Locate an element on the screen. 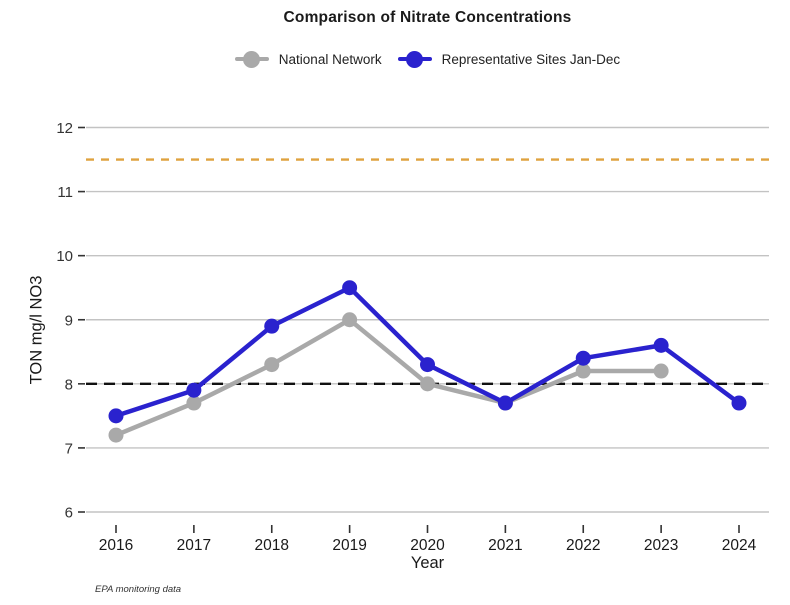  blue-line-point-marker-icon is located at coordinates (414, 59).